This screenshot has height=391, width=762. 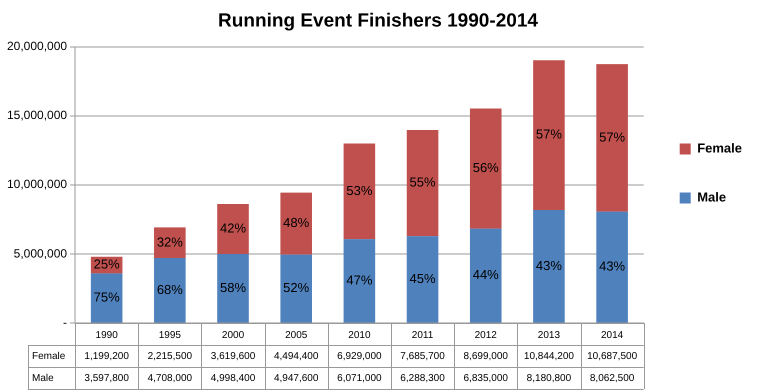 What do you see at coordinates (612, 335) in the screenshot?
I see `x-tick-label: 2014` at bounding box center [612, 335].